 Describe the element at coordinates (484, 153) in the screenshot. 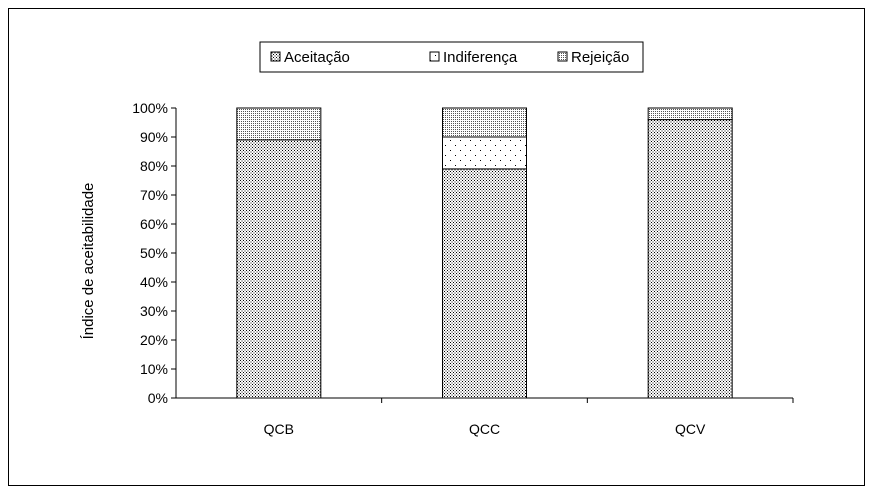

I see `bar-qcc-indiferenca` at that location.